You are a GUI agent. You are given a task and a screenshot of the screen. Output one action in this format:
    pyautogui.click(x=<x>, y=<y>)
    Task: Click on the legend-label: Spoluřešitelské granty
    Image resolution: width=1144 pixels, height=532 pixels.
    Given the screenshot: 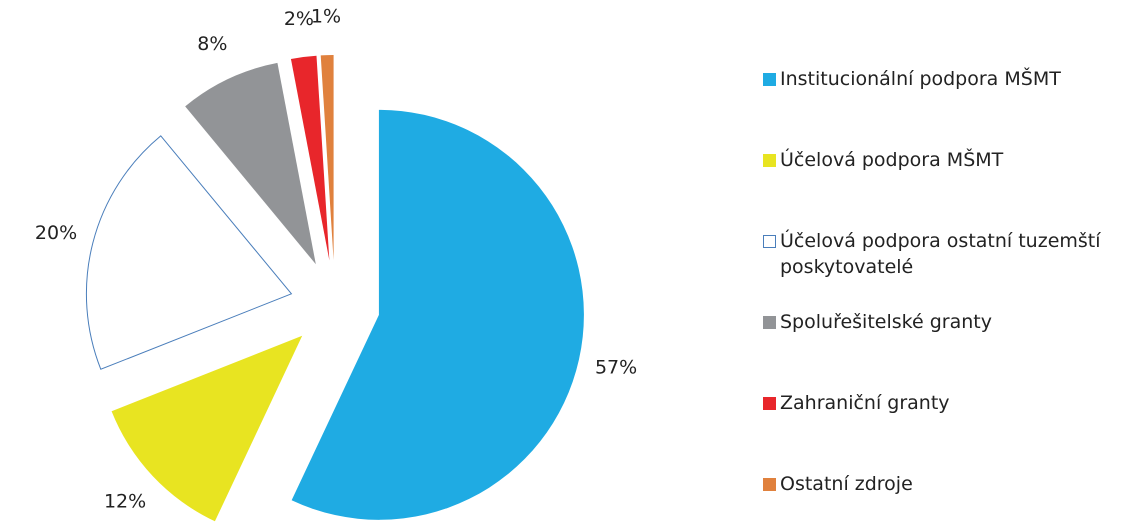 What is the action you would take?
    pyautogui.click(x=886, y=322)
    